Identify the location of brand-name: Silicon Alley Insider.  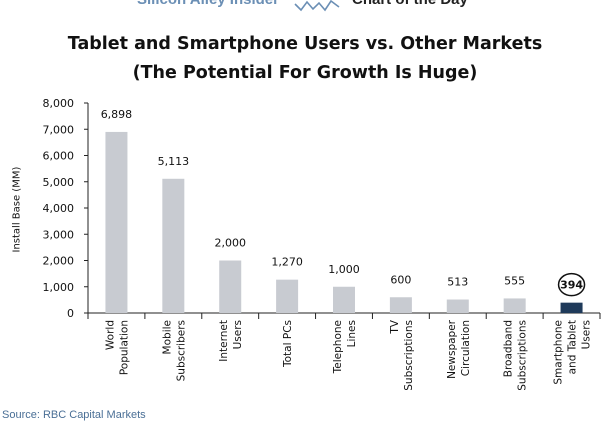
(208, 4).